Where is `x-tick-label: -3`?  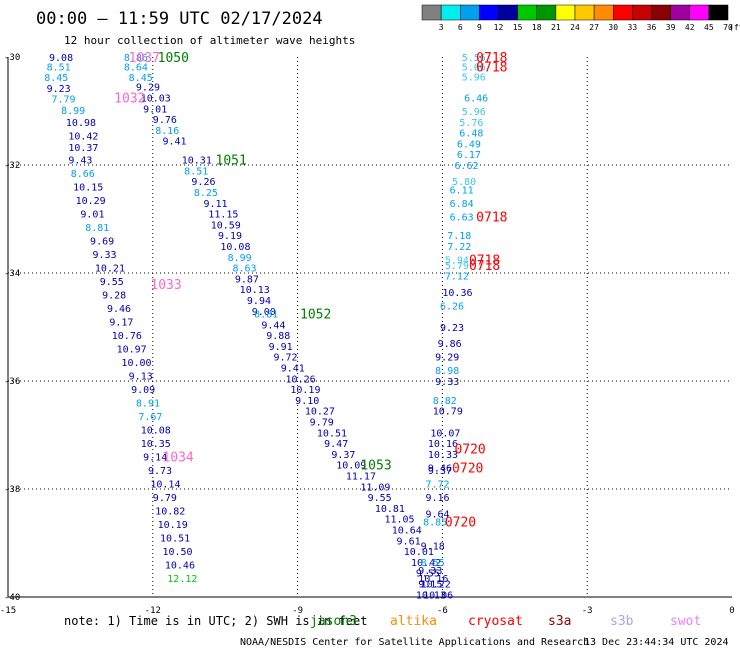
x-tick-label: -3 is located at coordinates (587, 611).